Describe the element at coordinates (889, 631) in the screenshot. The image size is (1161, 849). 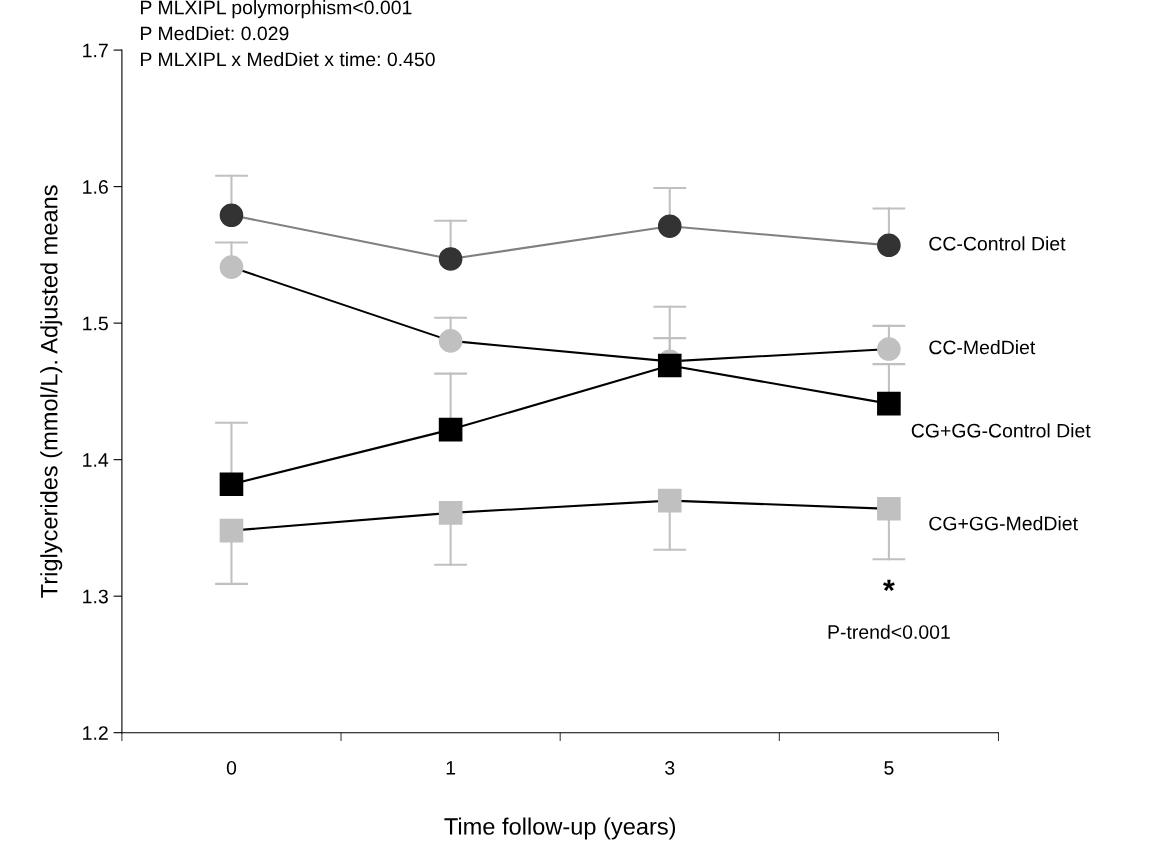
I see `annotation: P-trend<0.001` at that location.